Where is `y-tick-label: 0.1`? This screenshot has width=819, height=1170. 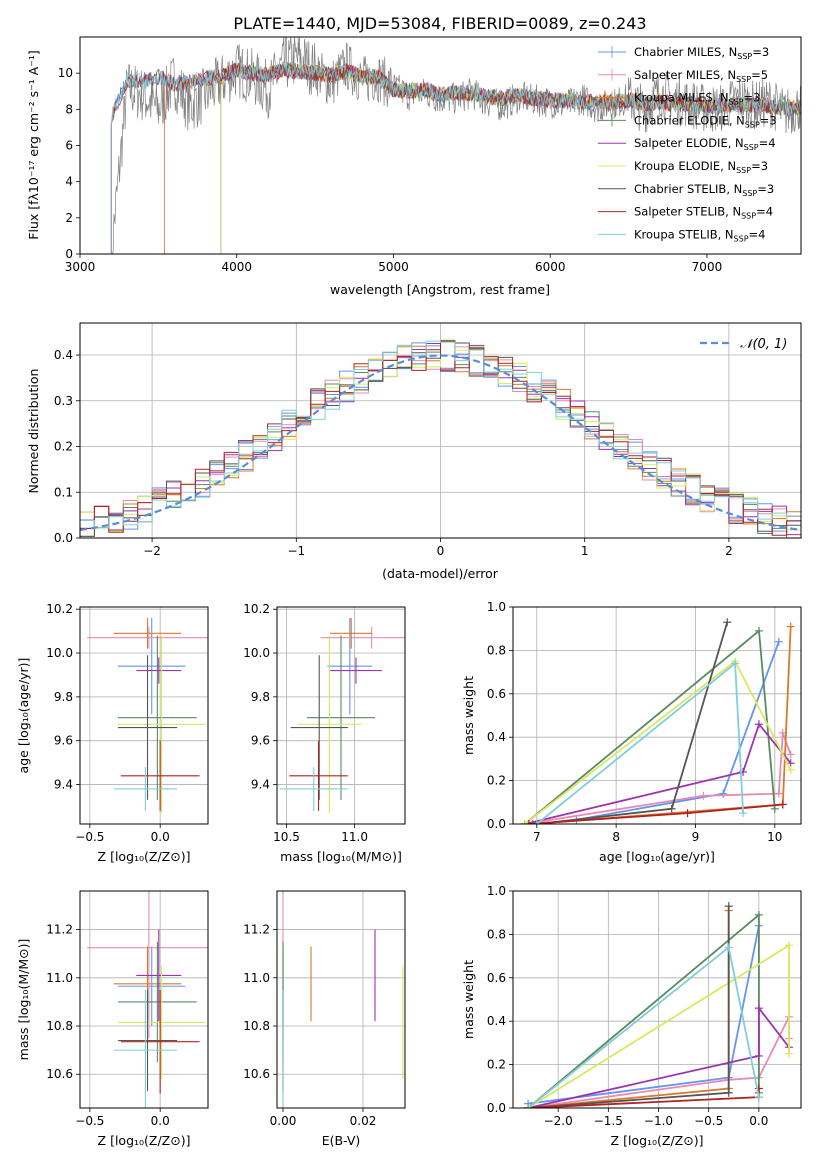
y-tick-label: 0.1 is located at coordinates (63, 492).